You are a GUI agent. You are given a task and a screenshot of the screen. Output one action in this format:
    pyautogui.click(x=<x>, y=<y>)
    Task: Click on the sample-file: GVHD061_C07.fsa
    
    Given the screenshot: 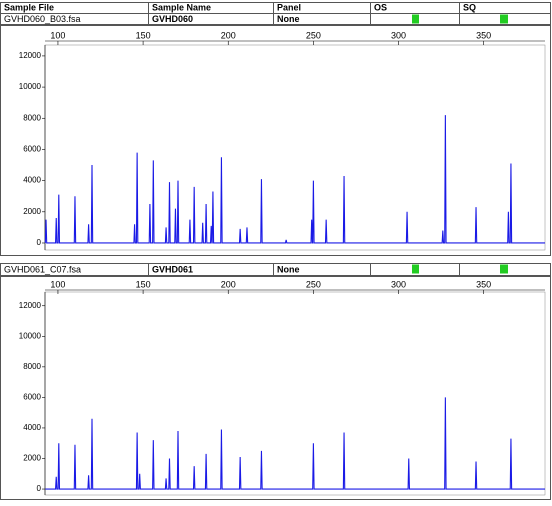 What is the action you would take?
    pyautogui.click(x=42, y=269)
    